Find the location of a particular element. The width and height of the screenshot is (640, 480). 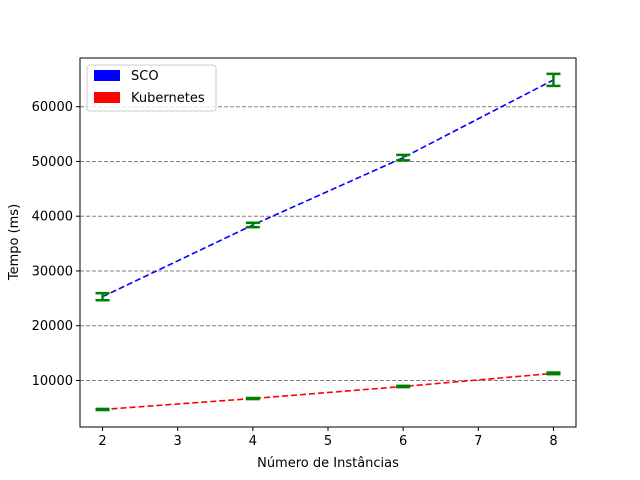

y-tick-label: 50000 is located at coordinates (52, 162).